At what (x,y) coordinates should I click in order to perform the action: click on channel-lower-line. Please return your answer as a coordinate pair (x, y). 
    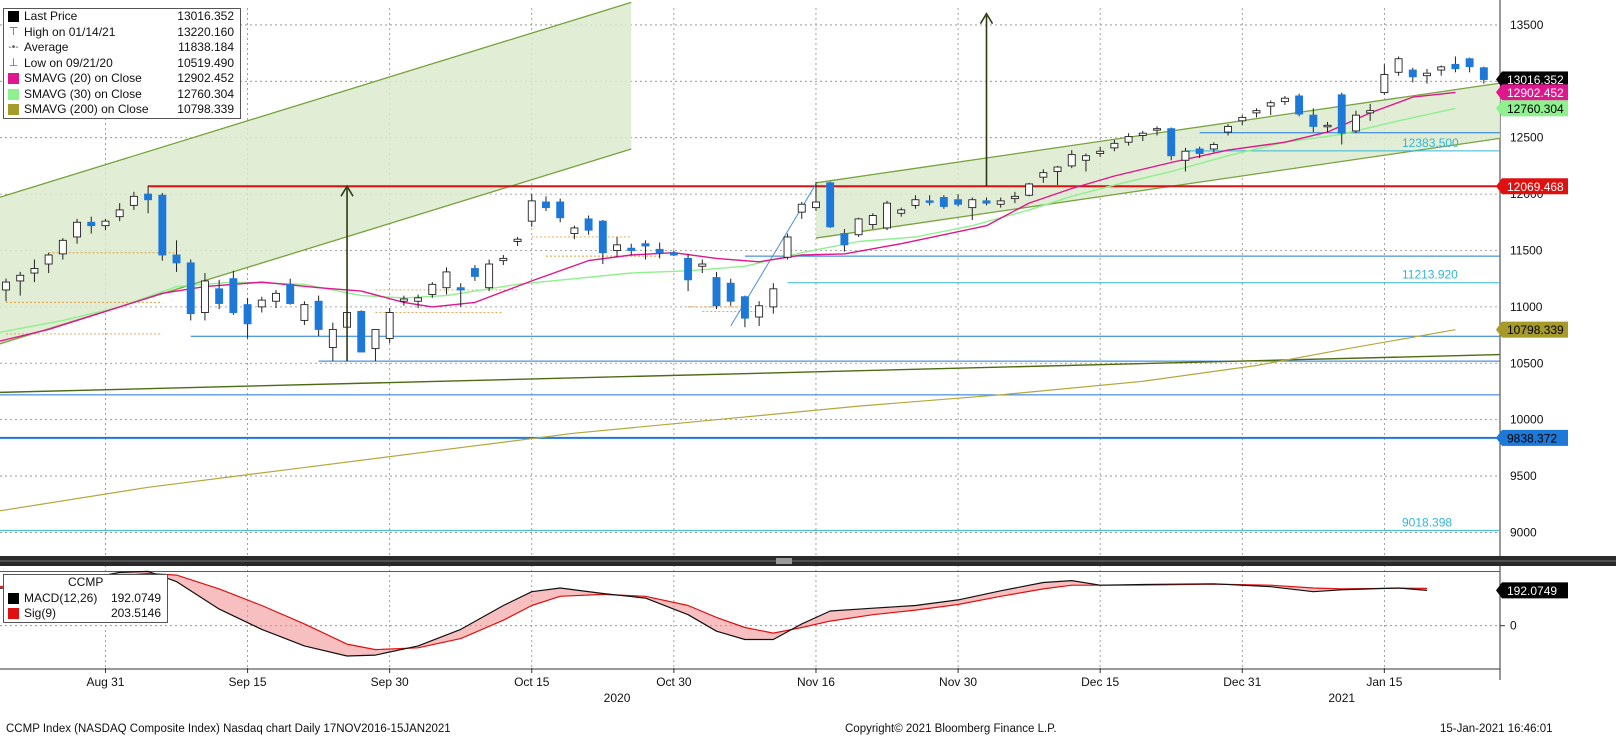
    Looking at the image, I should click on (1157, 188).